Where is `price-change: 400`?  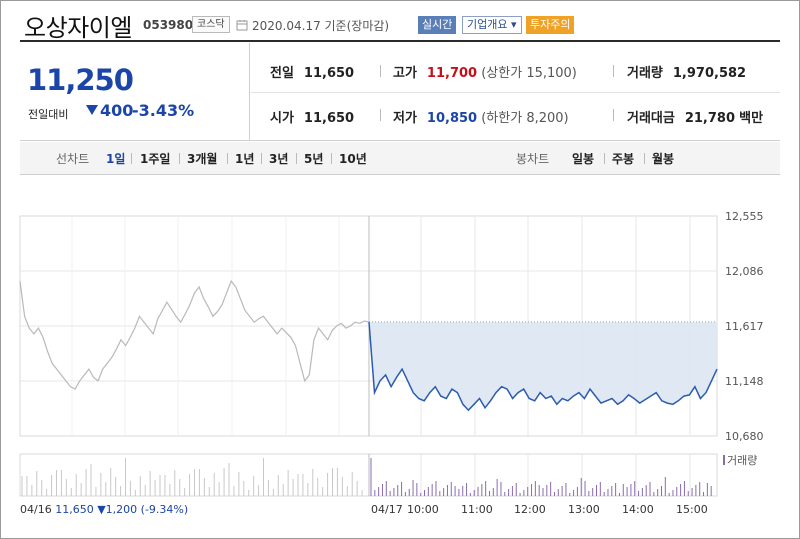
price-change: 400 is located at coordinates (109, 110).